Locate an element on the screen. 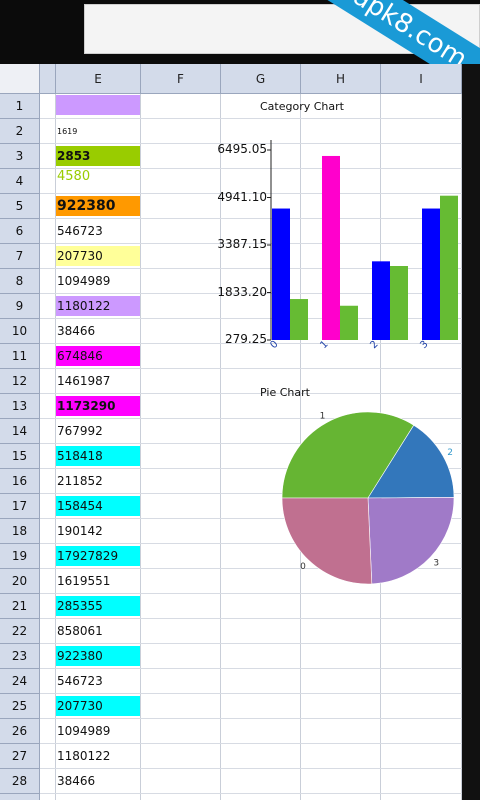 The width and height of the screenshot is (480, 800). column-header-d is located at coordinates (48, 79).